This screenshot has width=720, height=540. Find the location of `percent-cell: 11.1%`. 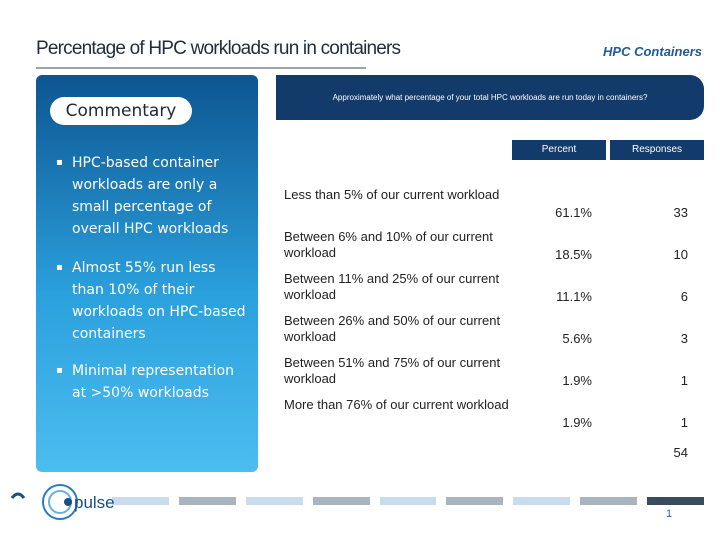

percent-cell: 11.1% is located at coordinates (574, 296).